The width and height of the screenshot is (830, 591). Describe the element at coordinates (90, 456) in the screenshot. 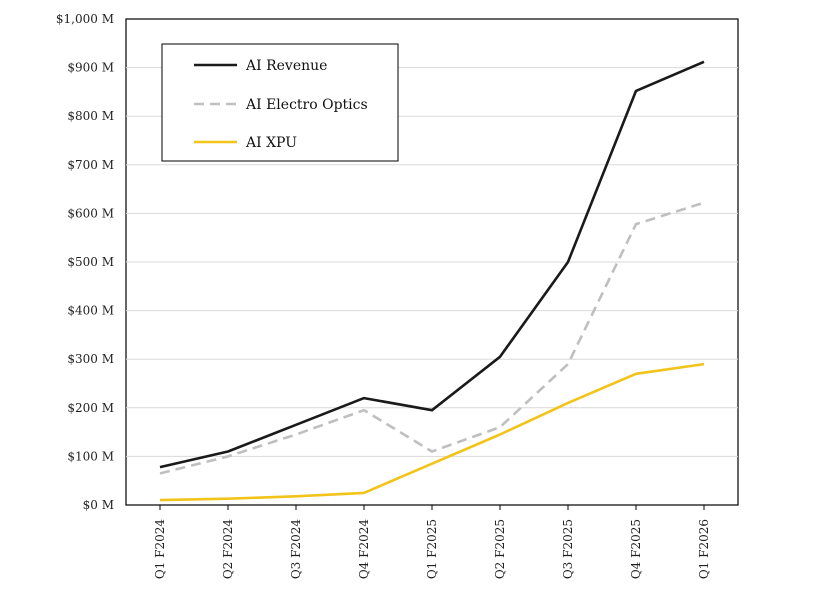

I see `y-tick-label: $100 M` at that location.